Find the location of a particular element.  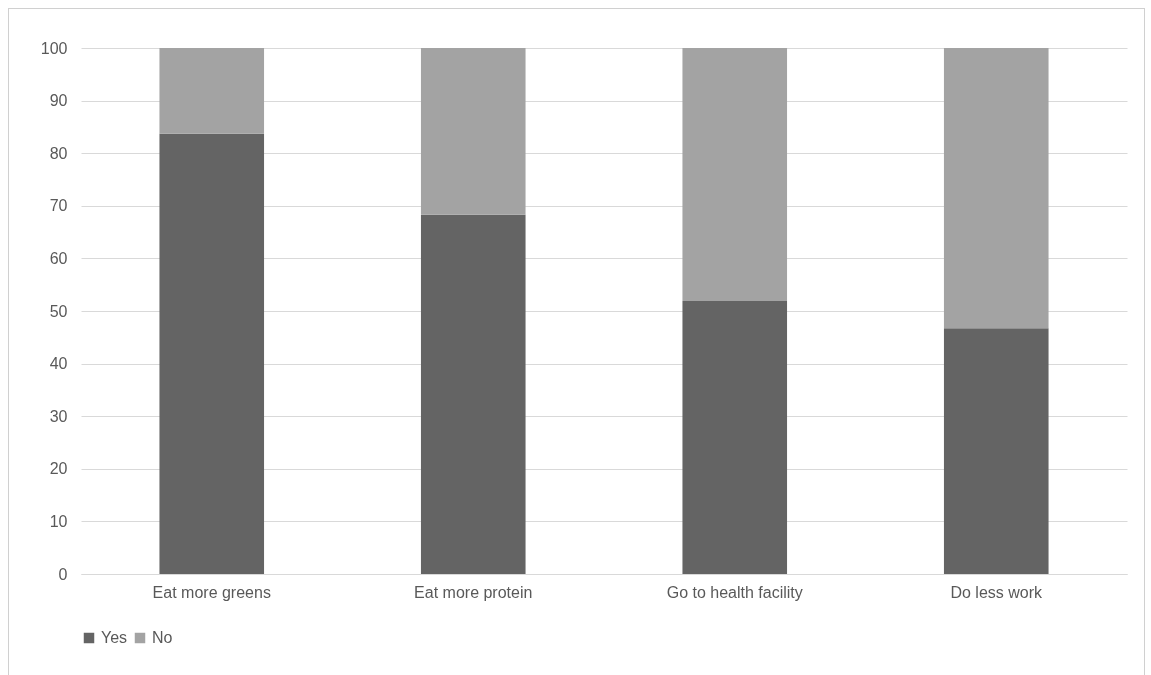

x-tick-label: Do less work is located at coordinates (997, 592).